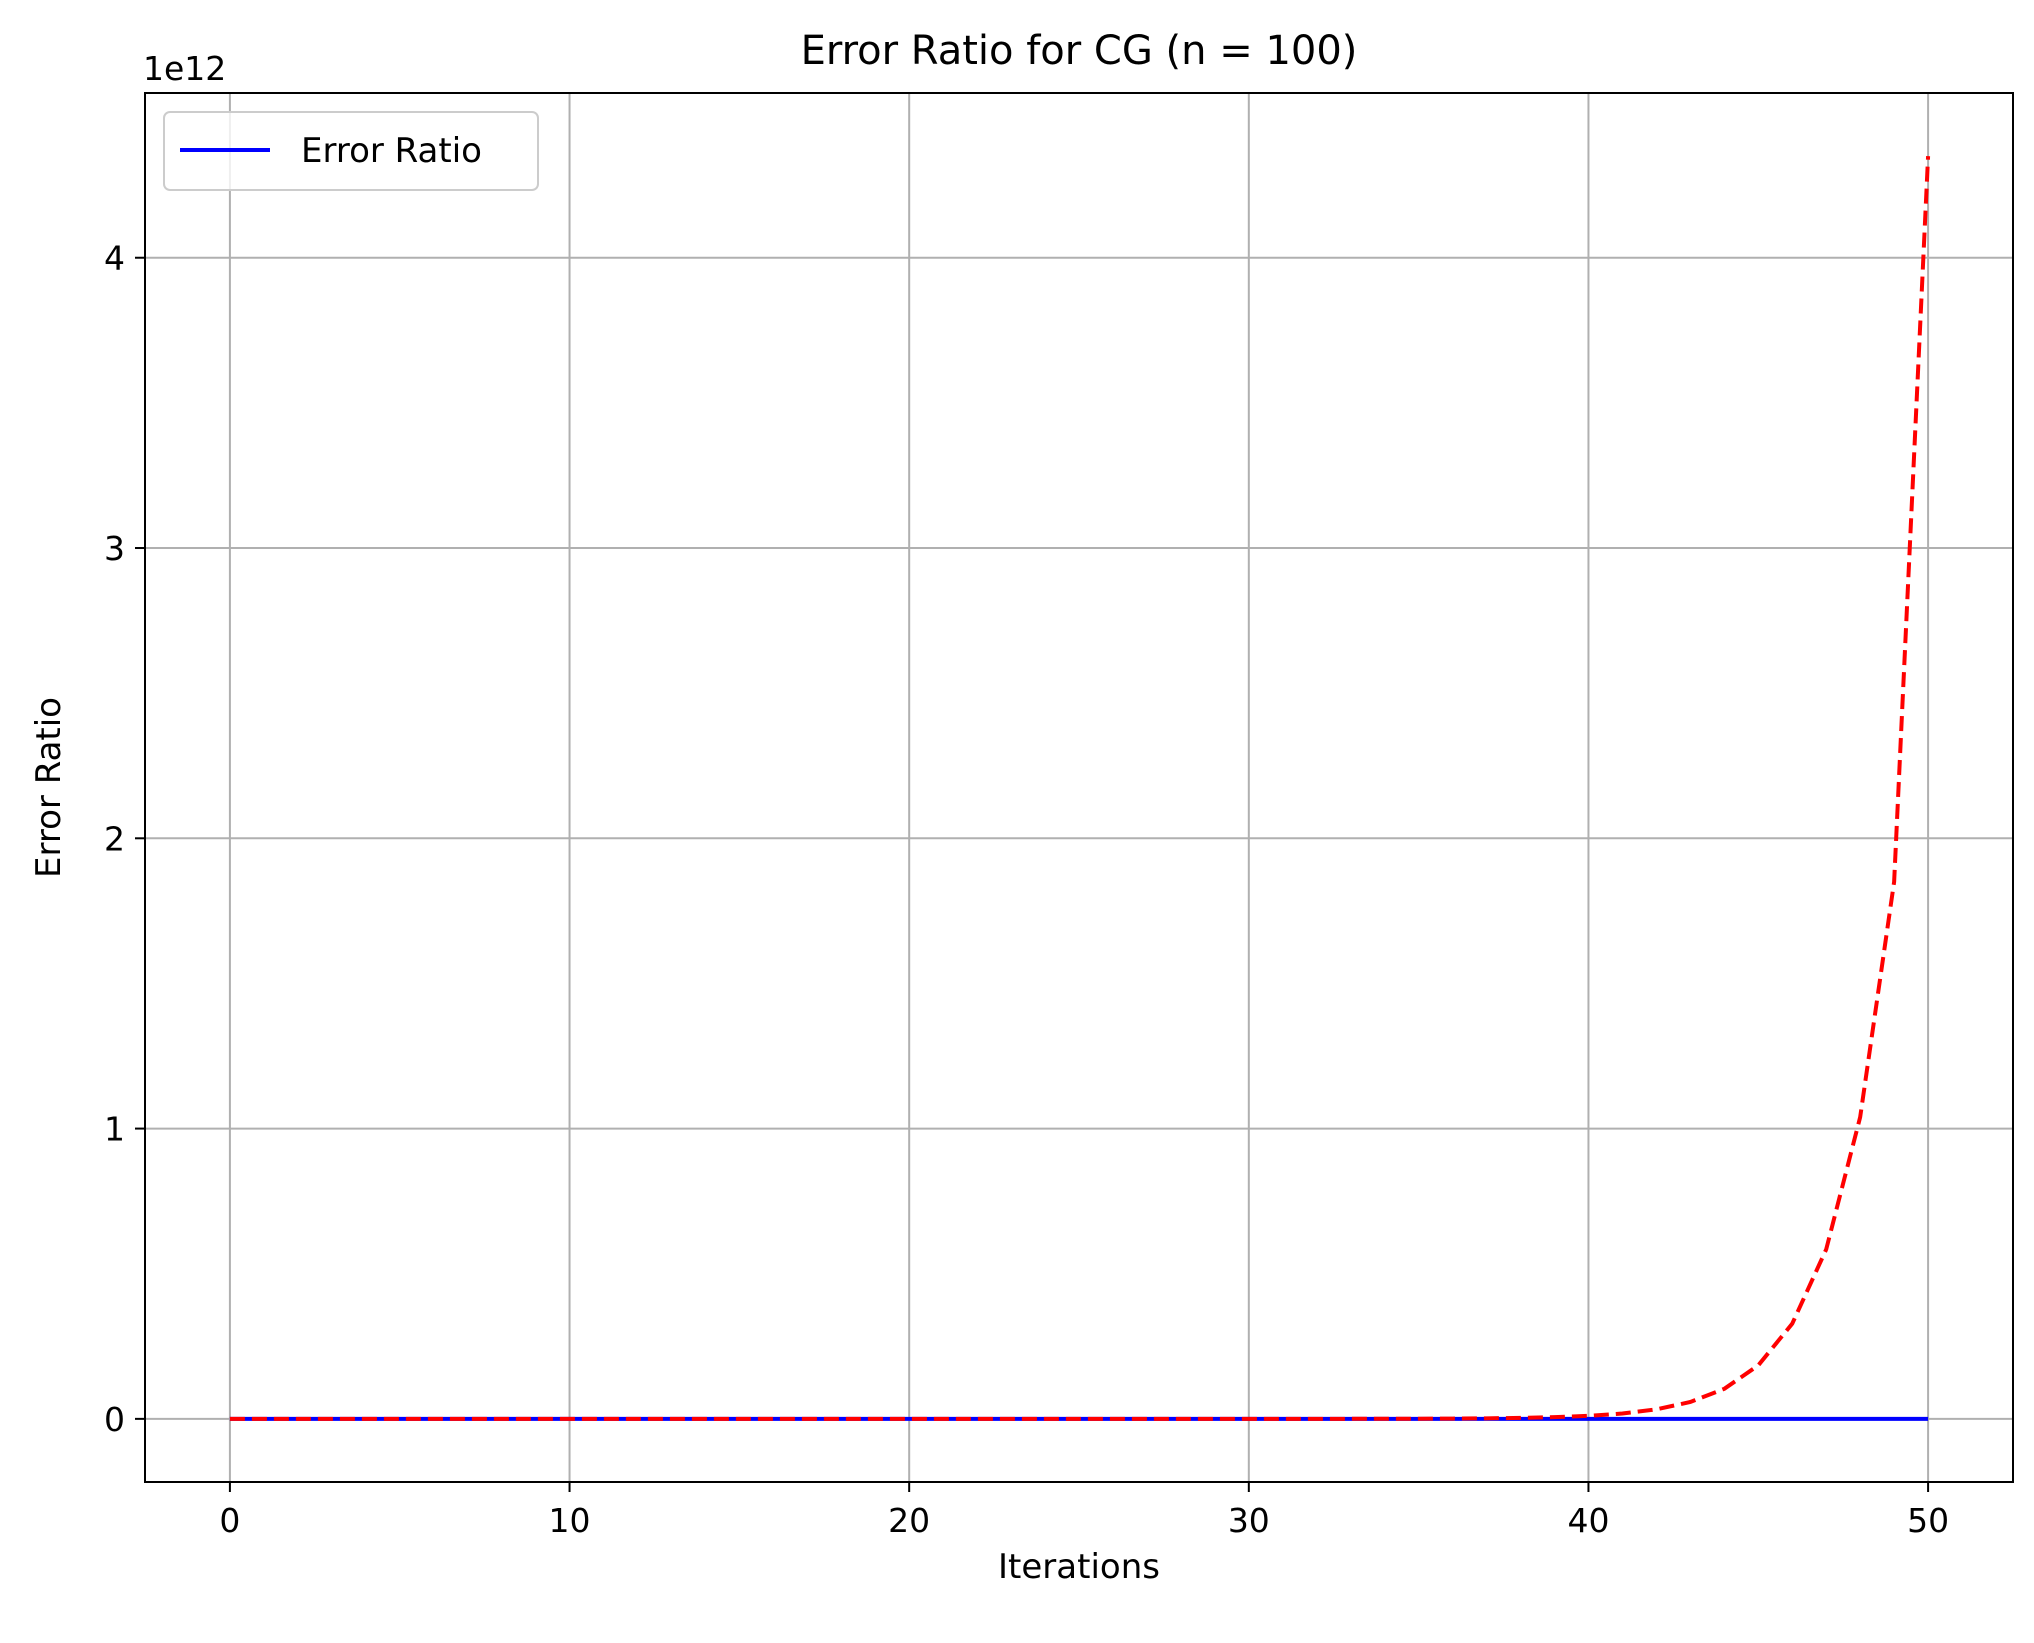 This screenshot has width=2034, height=1643. Describe the element at coordinates (1079, 51) in the screenshot. I see `chart-title: Error Ratio for CG (n = 100)` at that location.